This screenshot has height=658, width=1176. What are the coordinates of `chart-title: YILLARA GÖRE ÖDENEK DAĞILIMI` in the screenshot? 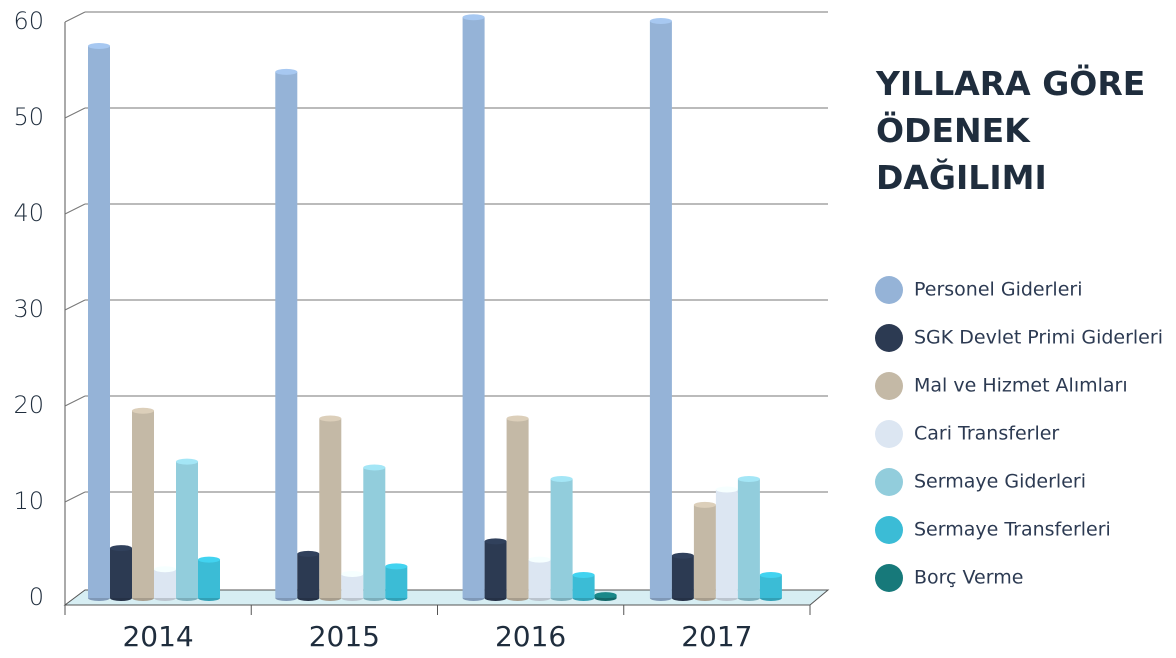 It's located at (1010, 130).